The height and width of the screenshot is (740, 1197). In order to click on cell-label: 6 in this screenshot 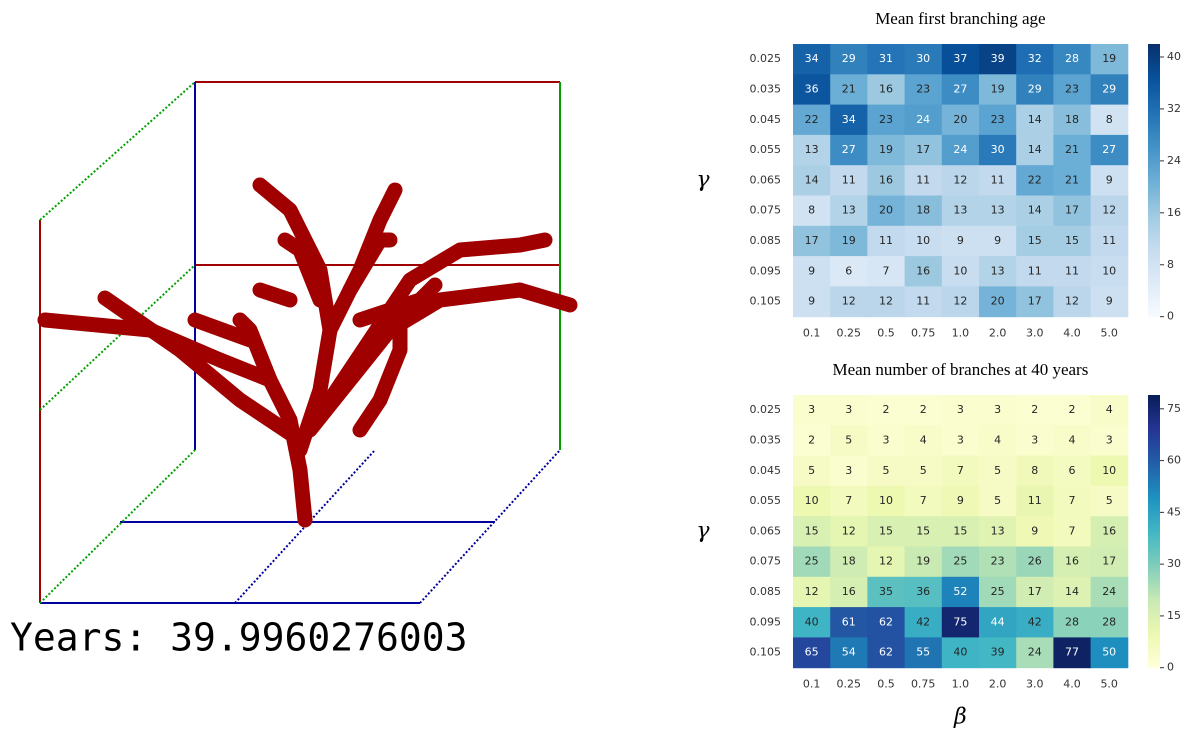, I will do `click(848, 270)`.